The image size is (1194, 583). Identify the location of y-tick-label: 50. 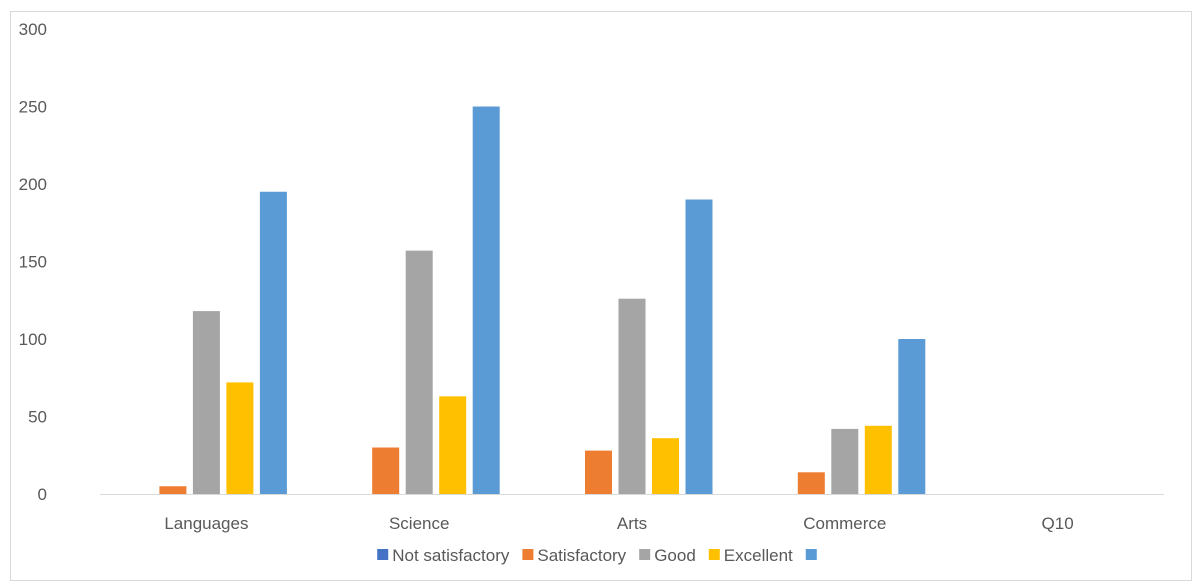
(37, 417).